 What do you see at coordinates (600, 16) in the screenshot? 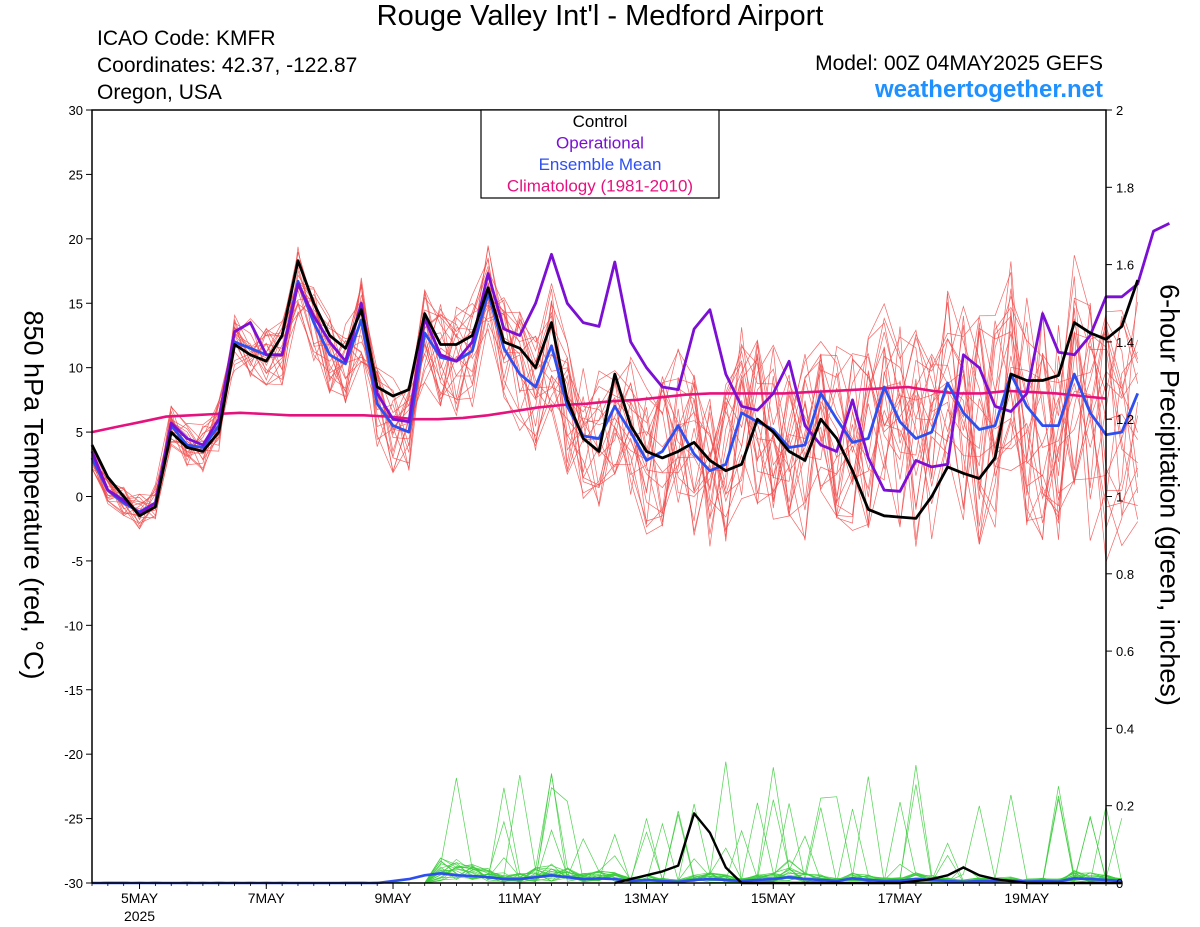
I see `page-title: Rouge Valley Int'l - Medford Airport` at bounding box center [600, 16].